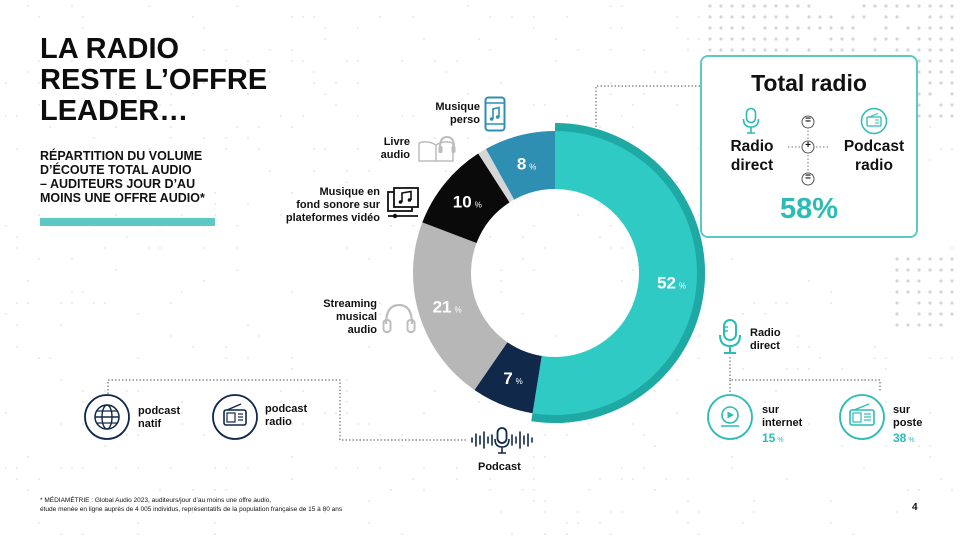 The image size is (960, 540). What do you see at coordinates (437, 148) in the screenshot?
I see `book-headphones-icon` at bounding box center [437, 148].